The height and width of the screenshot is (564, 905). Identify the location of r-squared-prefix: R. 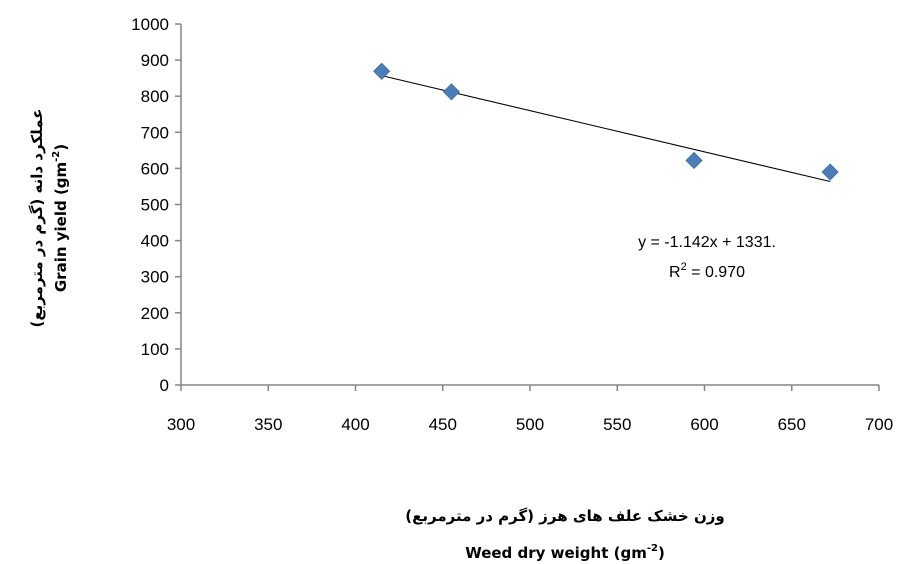
(675, 272).